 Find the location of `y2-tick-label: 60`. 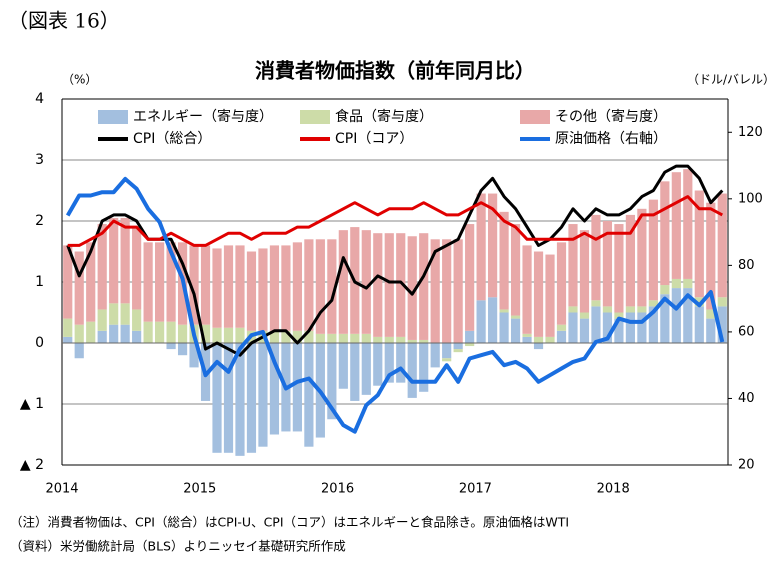

y2-tick-label: 60 is located at coordinates (746, 331).